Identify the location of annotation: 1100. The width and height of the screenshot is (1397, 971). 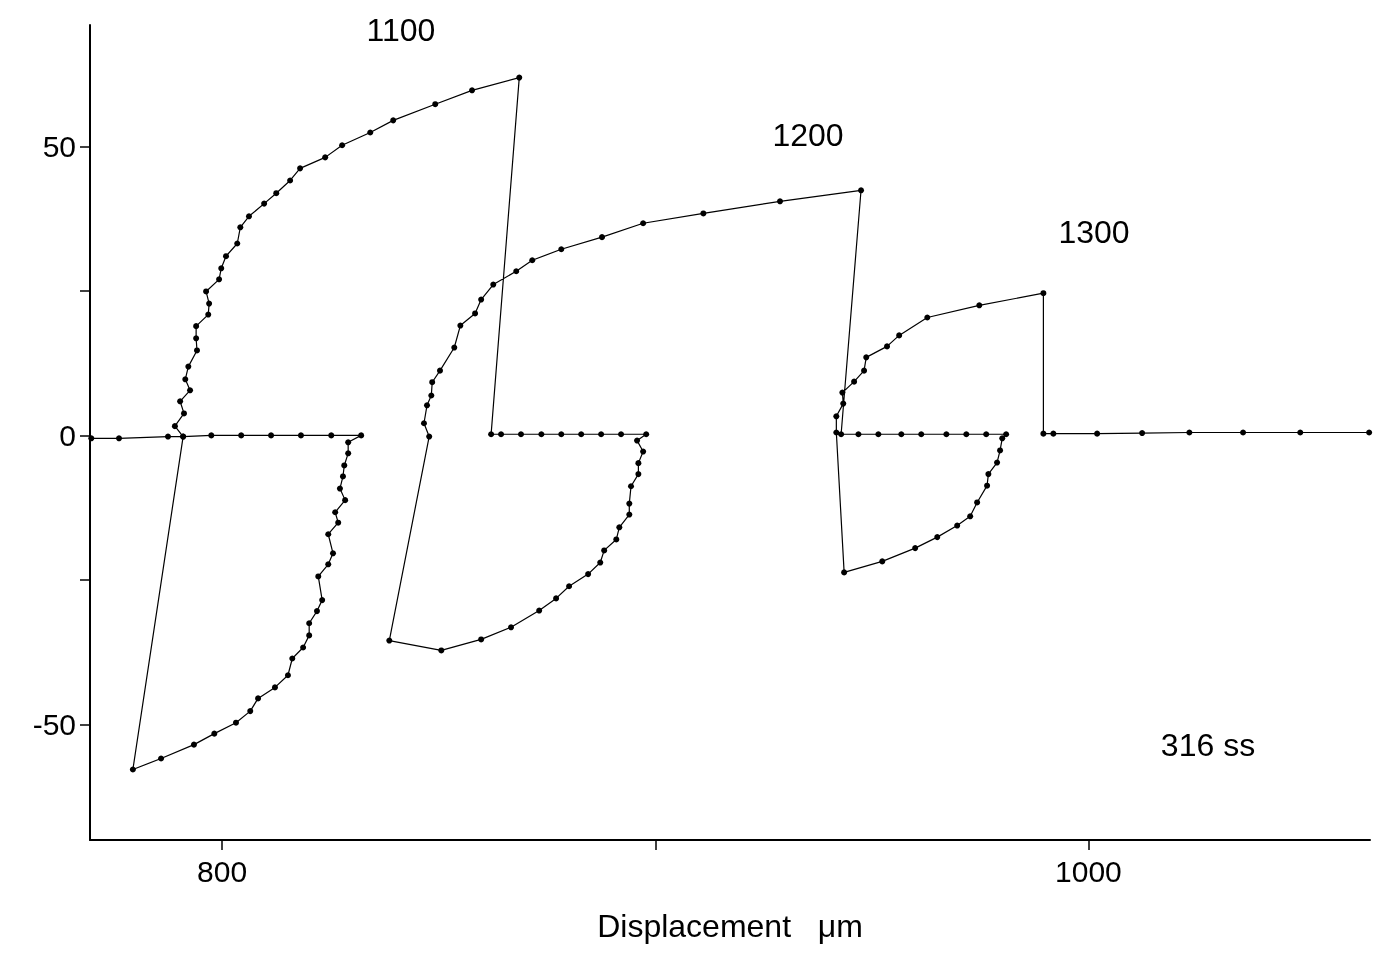
(401, 30).